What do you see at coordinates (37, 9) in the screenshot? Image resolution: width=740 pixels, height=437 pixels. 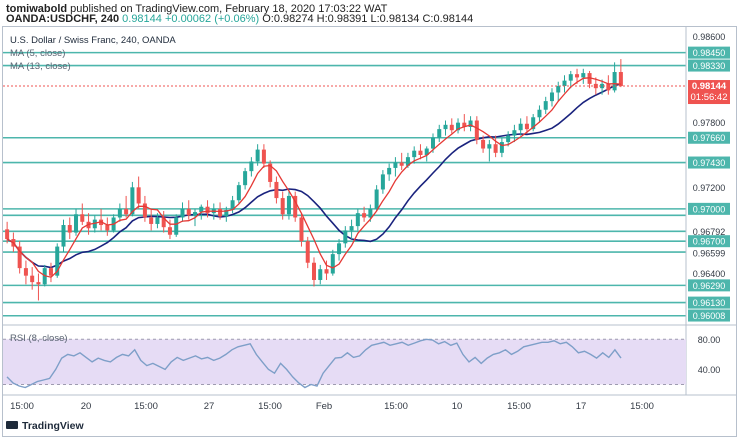 I see `author-name: tomiwabold` at bounding box center [37, 9].